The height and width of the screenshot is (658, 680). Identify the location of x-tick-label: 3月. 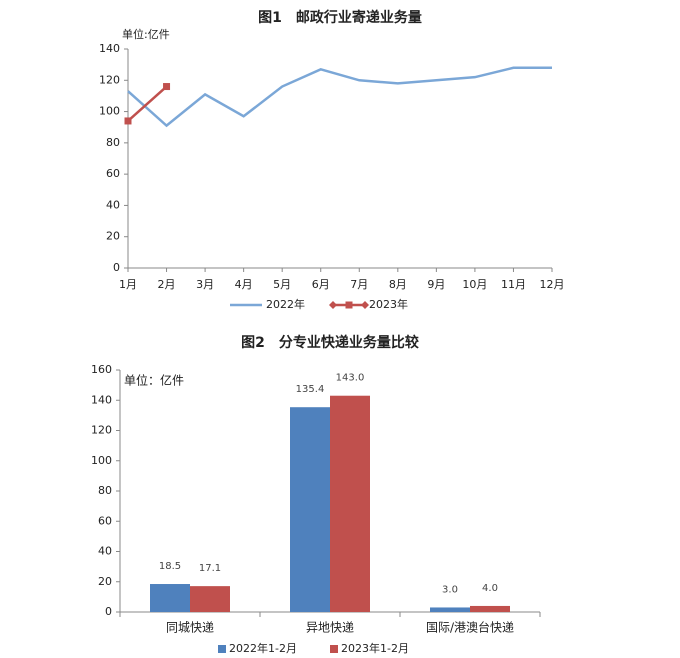
(205, 284).